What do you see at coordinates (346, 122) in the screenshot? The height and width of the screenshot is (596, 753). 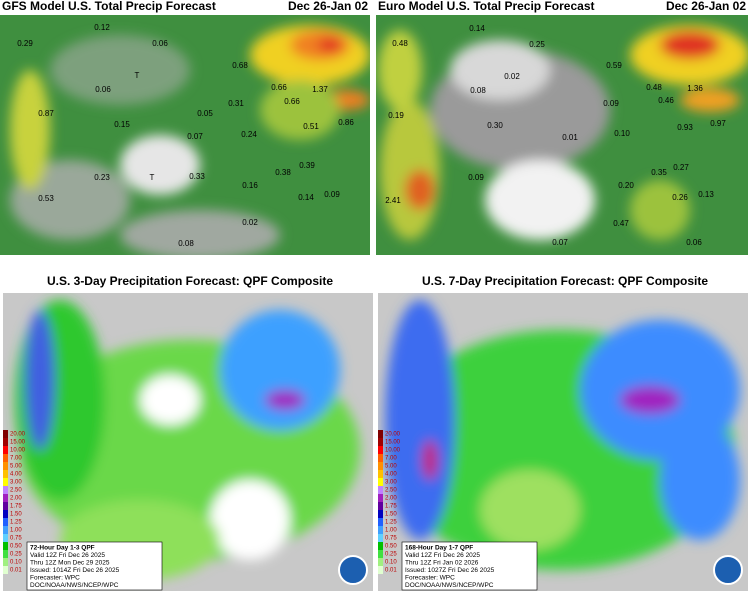 I see `precip-label: 0.86` at bounding box center [346, 122].